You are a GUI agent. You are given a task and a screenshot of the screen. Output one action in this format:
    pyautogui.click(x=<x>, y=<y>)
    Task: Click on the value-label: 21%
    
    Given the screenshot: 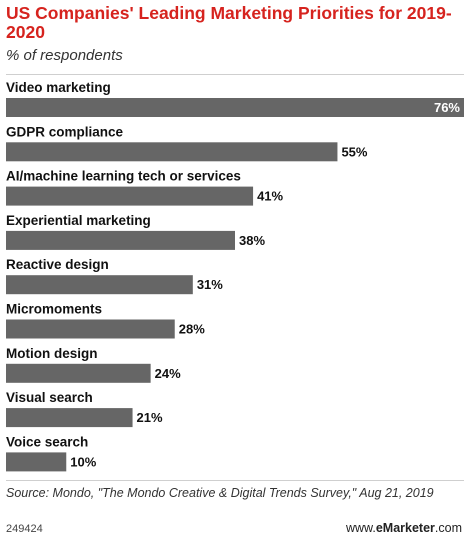 What is the action you would take?
    pyautogui.click(x=150, y=417)
    